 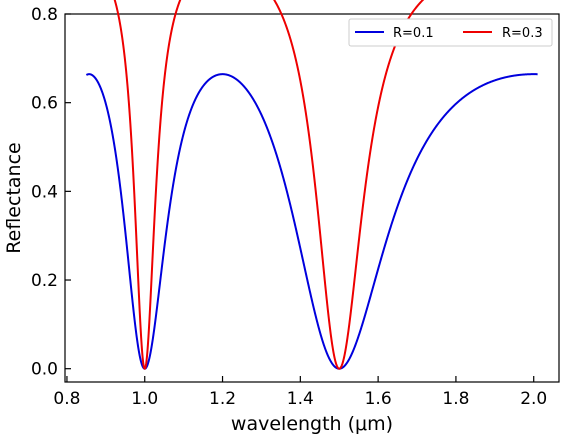 I want to click on x-tick-label: 1.4, so click(x=300, y=399).